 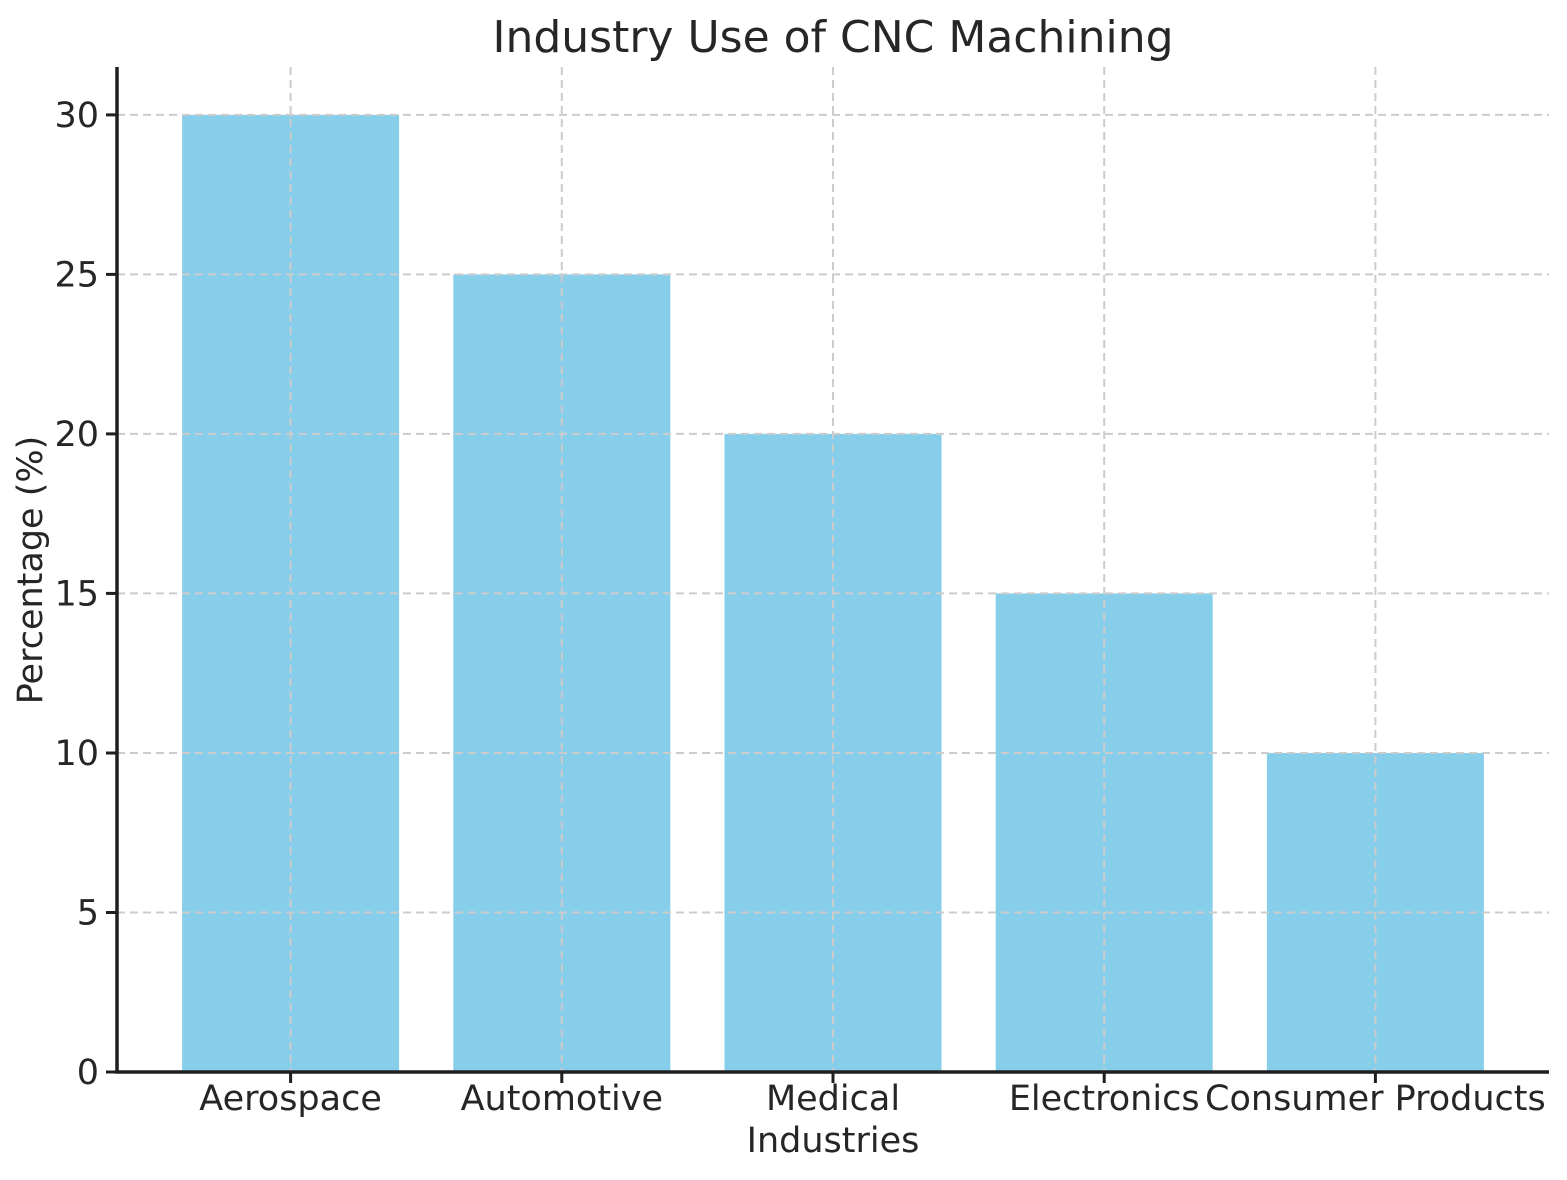 What do you see at coordinates (1104, 1099) in the screenshot?
I see `x-tick-label-electronics: Electronics` at bounding box center [1104, 1099].